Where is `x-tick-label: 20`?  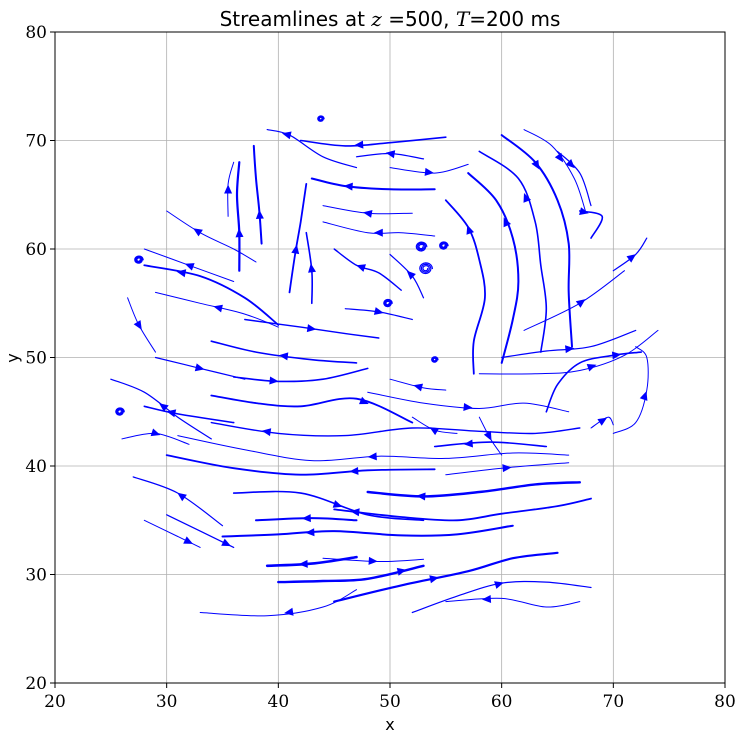
x-tick-label: 20 is located at coordinates (55, 702).